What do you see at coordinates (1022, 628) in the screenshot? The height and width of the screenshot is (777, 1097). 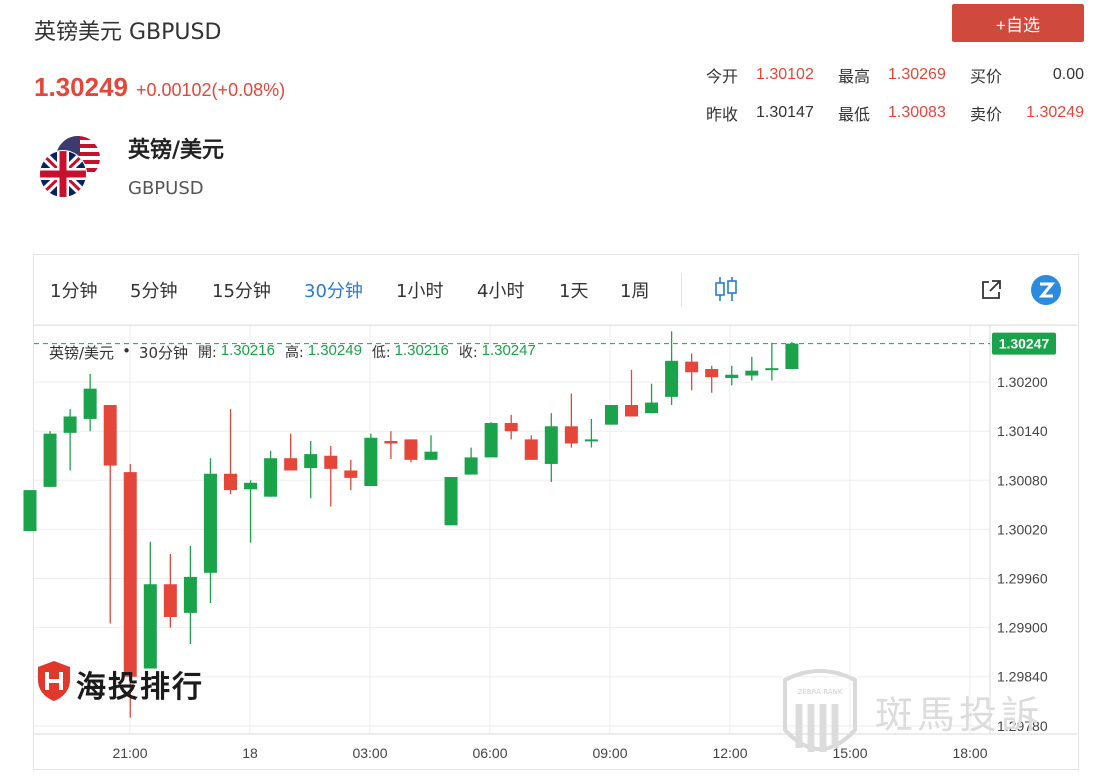 I see `y-tick-label: 1.29900` at bounding box center [1022, 628].